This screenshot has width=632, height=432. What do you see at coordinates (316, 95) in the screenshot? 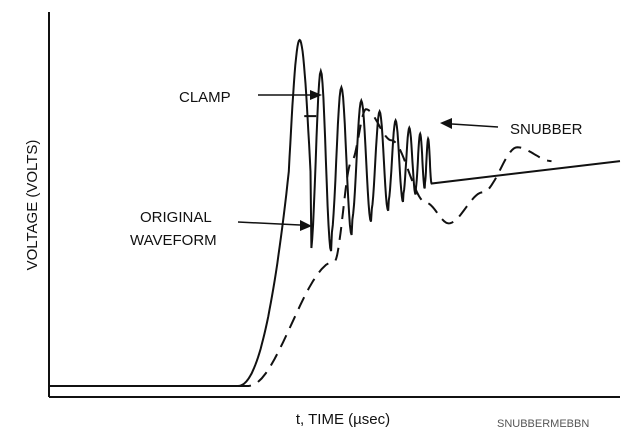
I see `clamp-arrowhead` at bounding box center [316, 95].